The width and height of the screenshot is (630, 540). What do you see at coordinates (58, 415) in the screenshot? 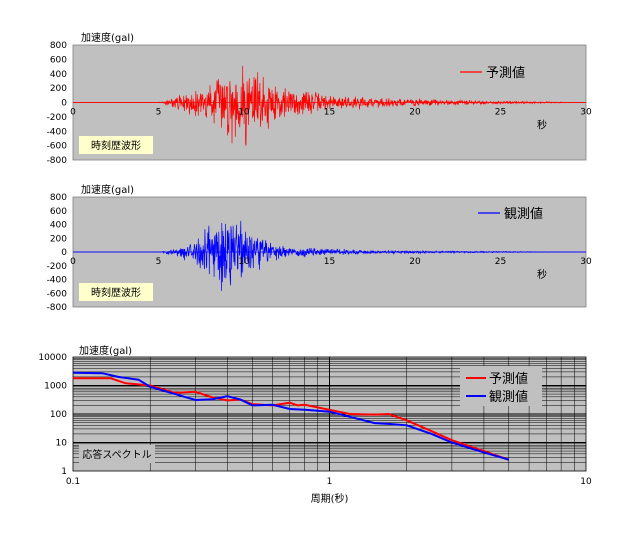
I see `y-tick-label: 100` at bounding box center [58, 415].